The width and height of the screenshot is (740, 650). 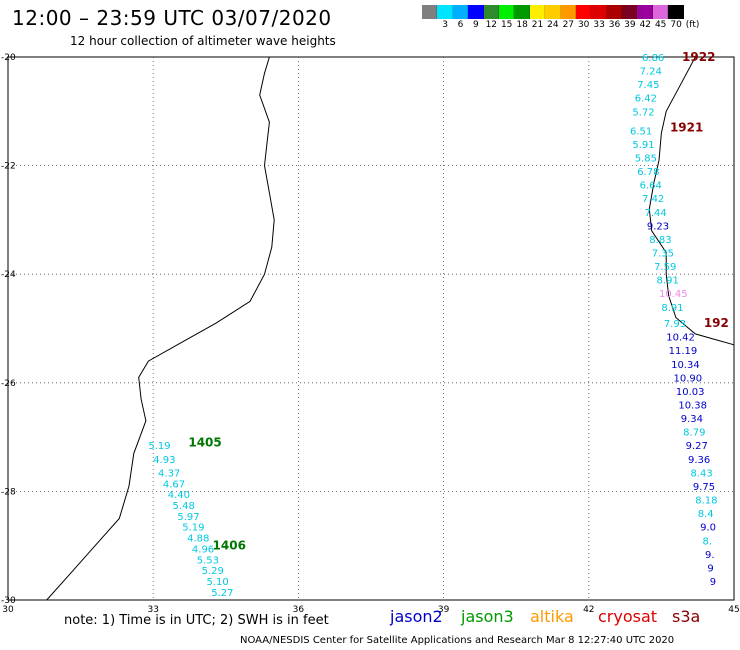 I want to click on x-tick-label: 33, so click(x=152, y=610).